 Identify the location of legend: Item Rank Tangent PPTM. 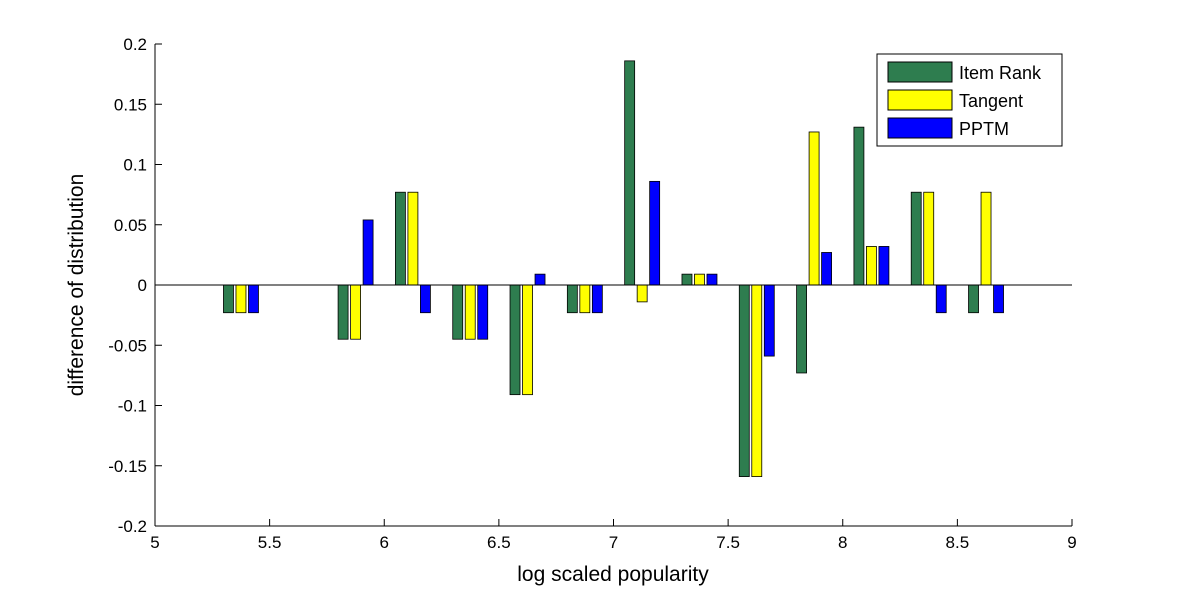
(969, 100).